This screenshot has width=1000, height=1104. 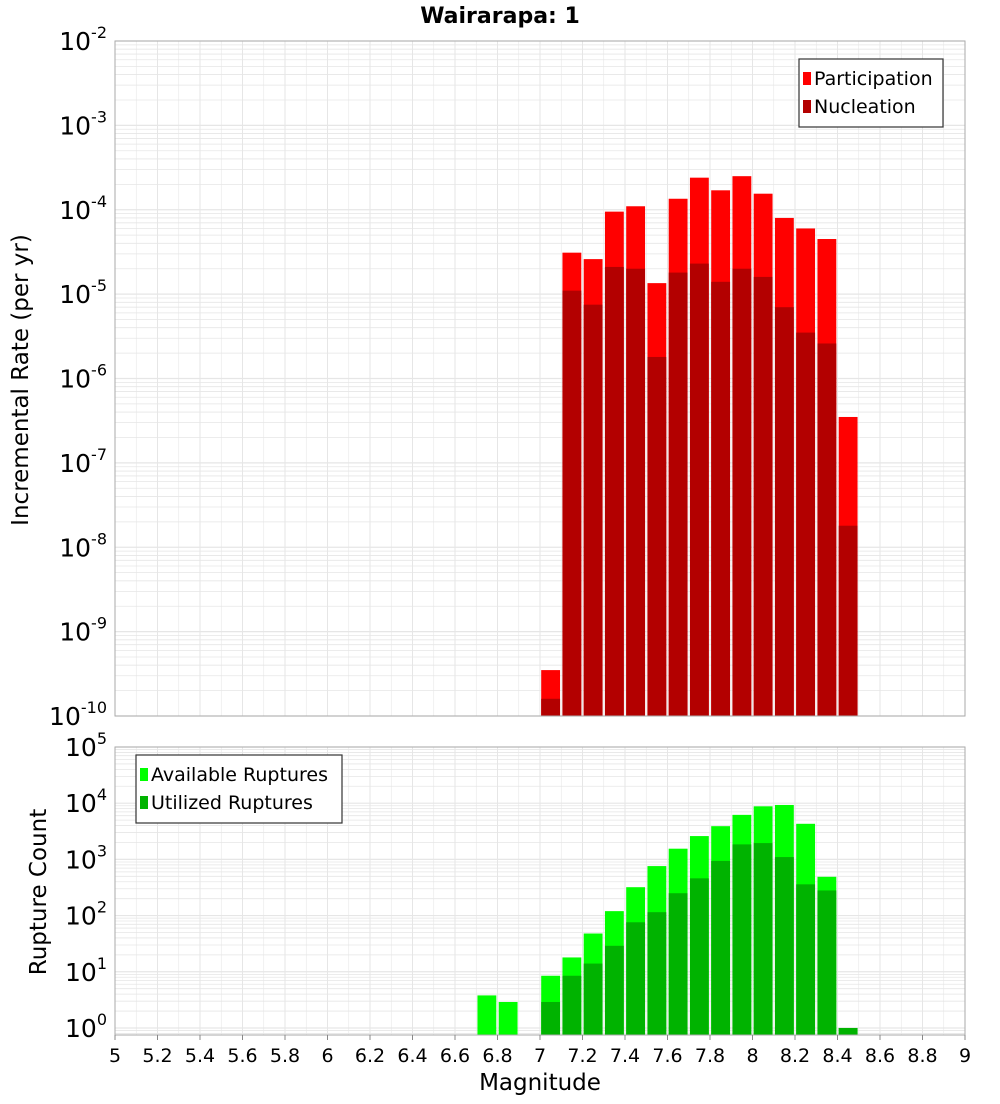 What do you see at coordinates (242, 1056) in the screenshot?
I see `x-tick-label: 5.6` at bounding box center [242, 1056].